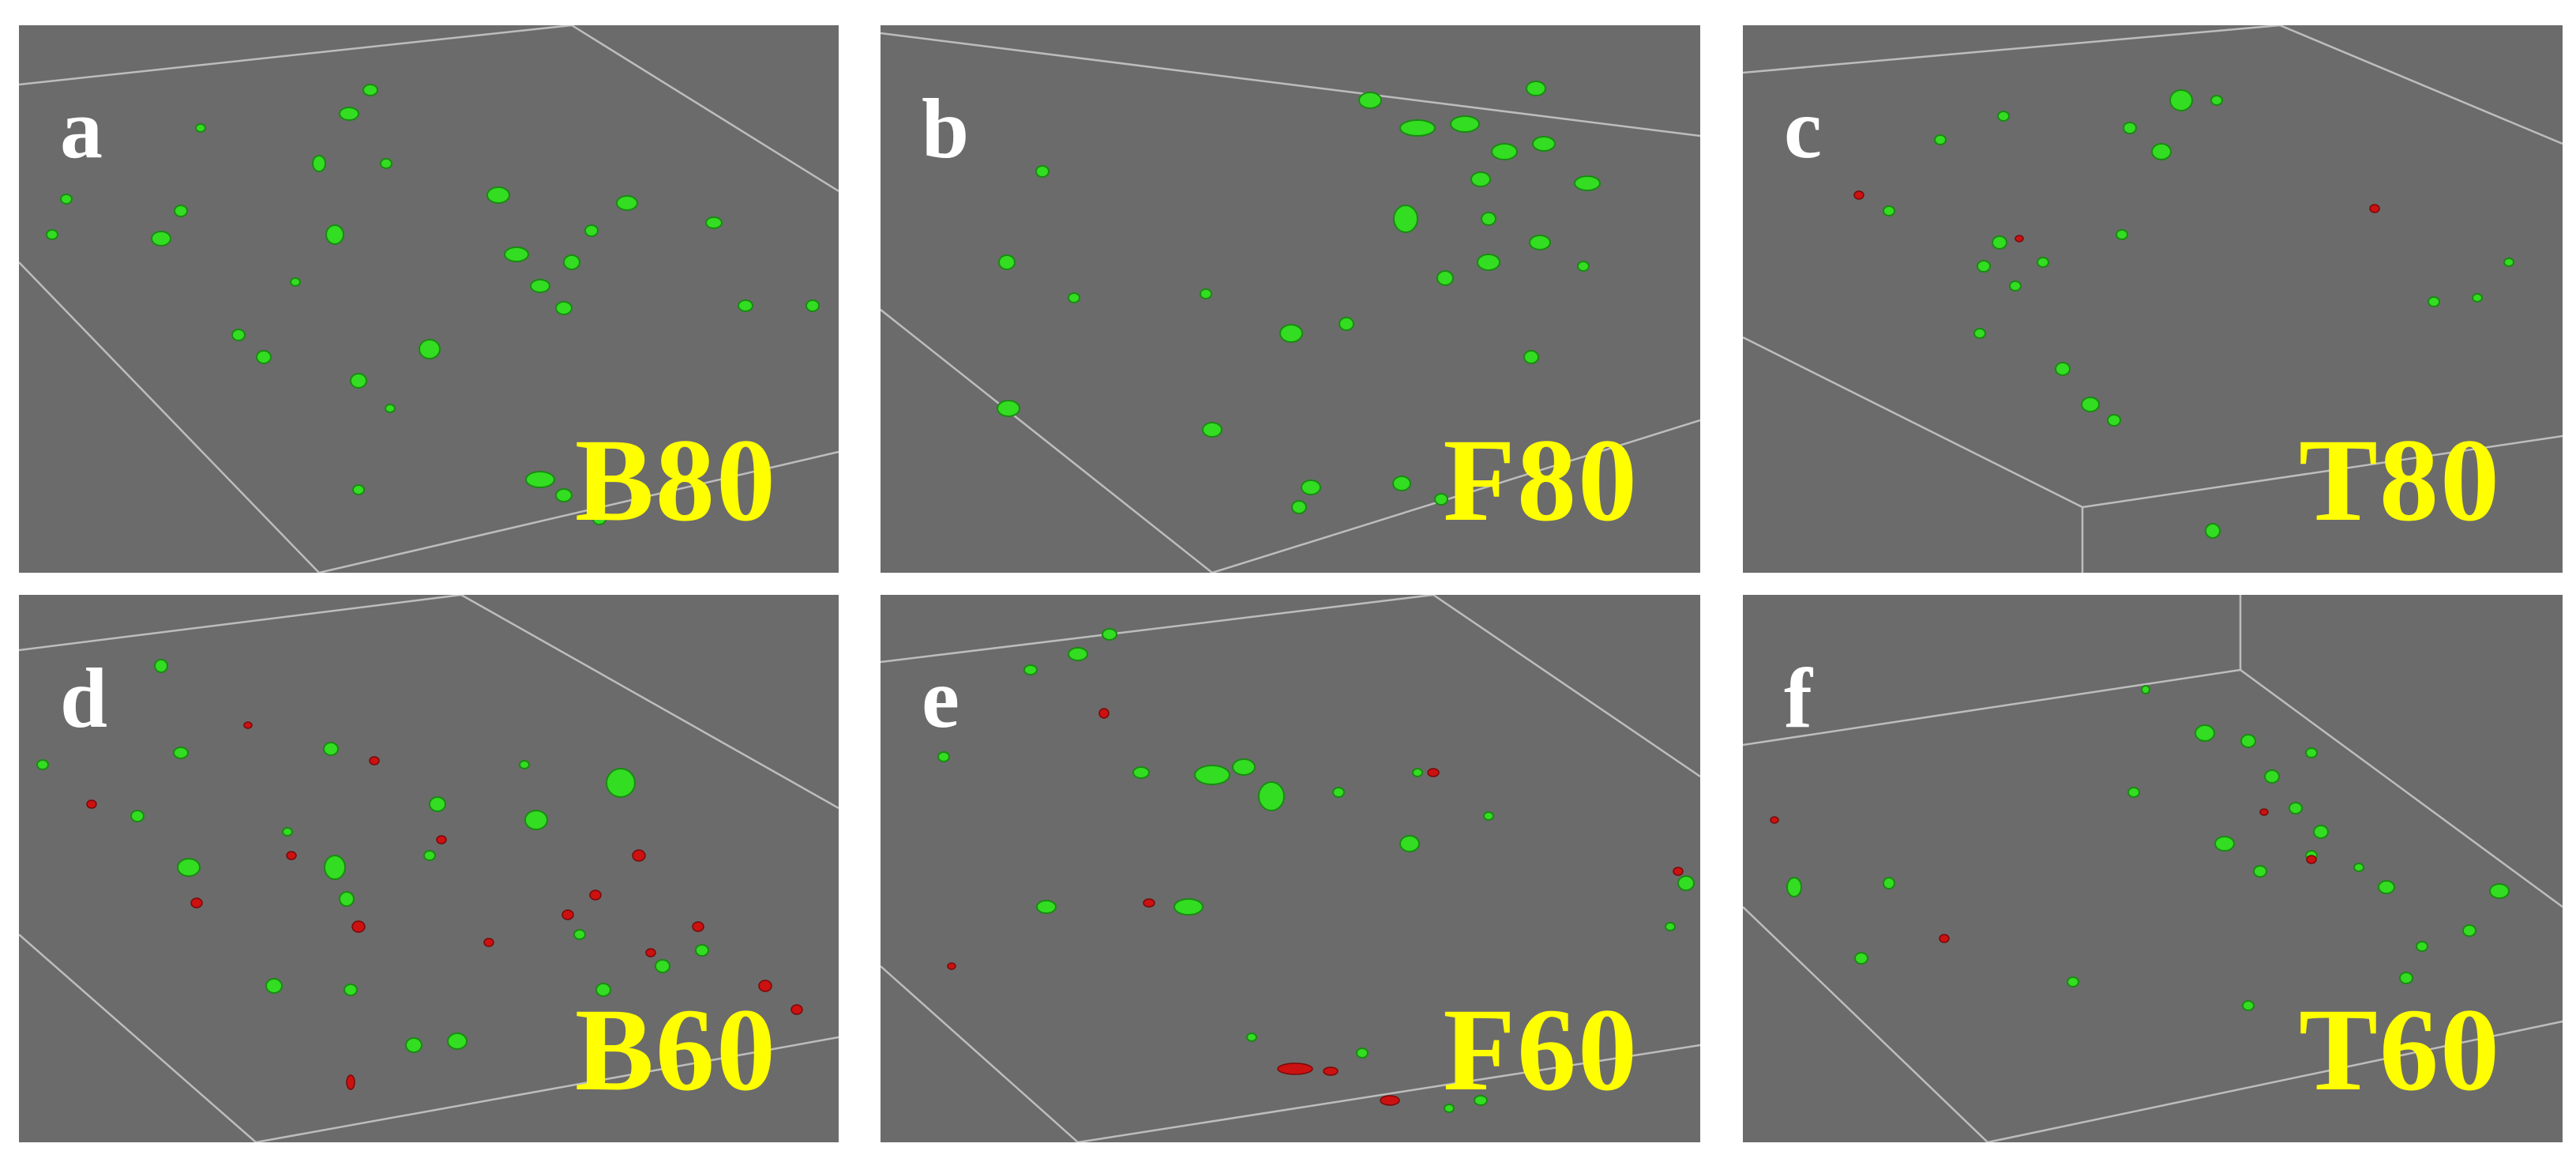 The image size is (2576, 1166). Describe the element at coordinates (675, 1049) in the screenshot. I see `panel-label: B60` at that location.